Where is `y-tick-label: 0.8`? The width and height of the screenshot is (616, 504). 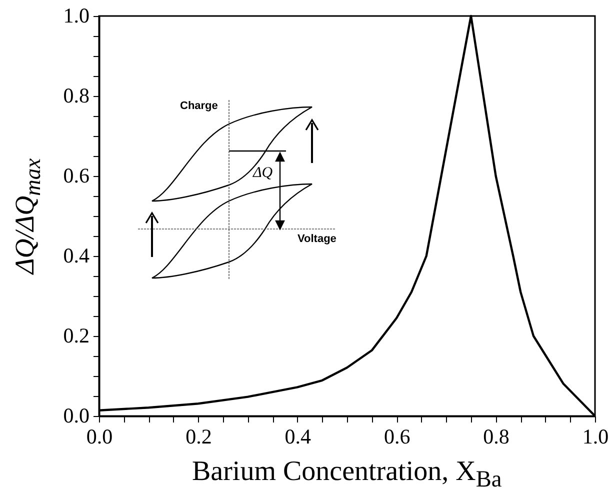 y-tick-label: 0.8 is located at coordinates (76, 96).